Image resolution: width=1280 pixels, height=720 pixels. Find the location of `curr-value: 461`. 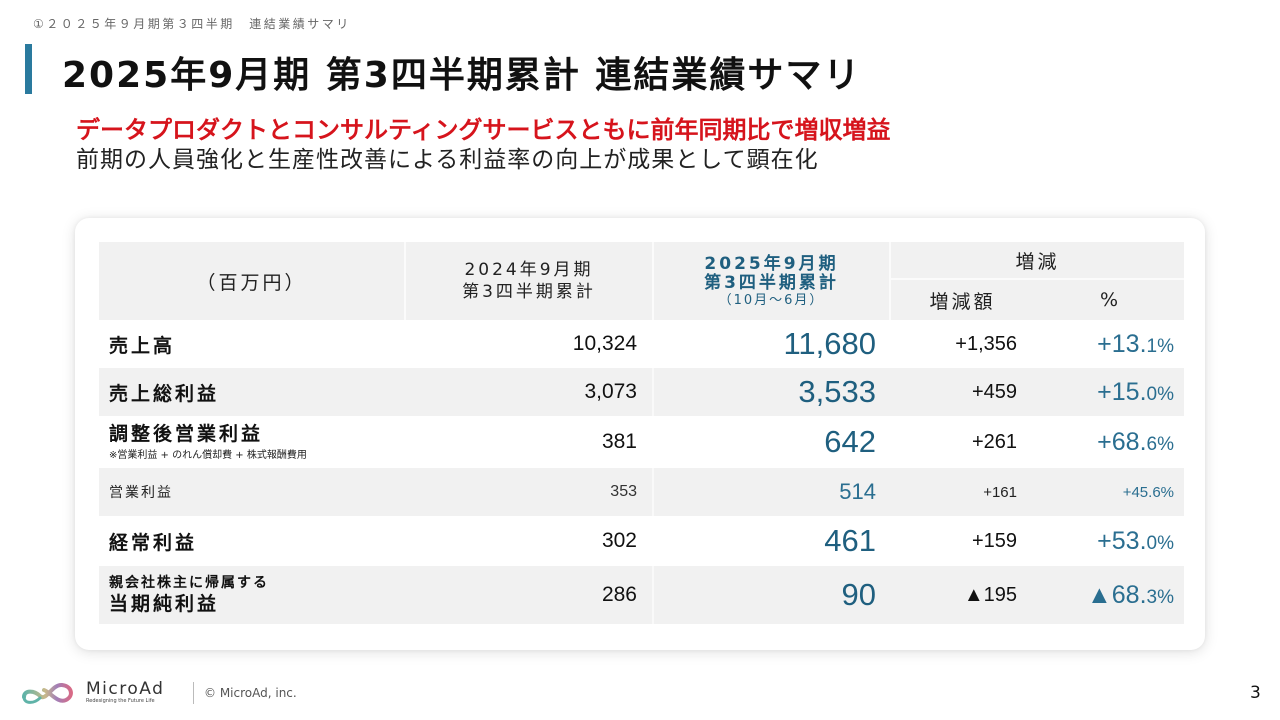

curr-value: 461 is located at coordinates (850, 540).